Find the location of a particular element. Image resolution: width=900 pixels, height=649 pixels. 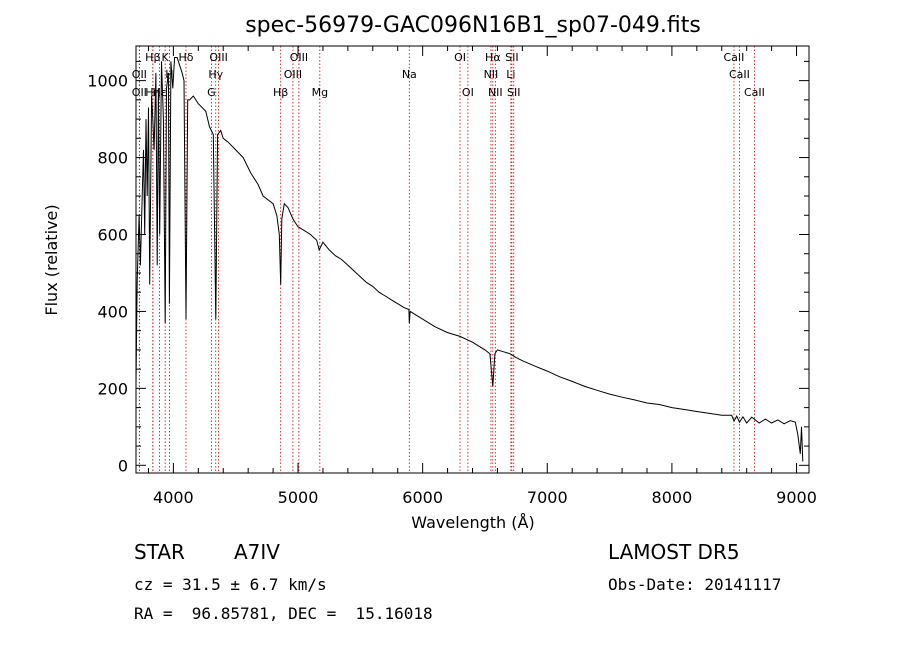

observation-date: Obs-Date: 20141117 is located at coordinates (695, 584).